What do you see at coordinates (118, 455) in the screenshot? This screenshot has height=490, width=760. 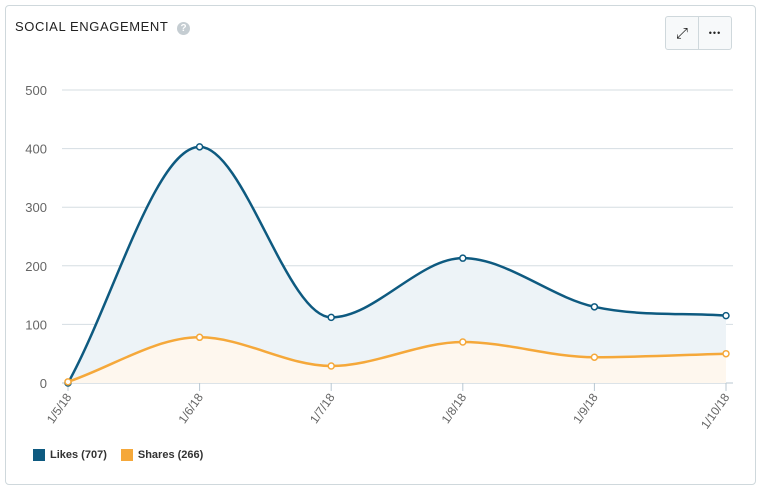 I see `legend: Likes (707) Shares (266)` at bounding box center [118, 455].